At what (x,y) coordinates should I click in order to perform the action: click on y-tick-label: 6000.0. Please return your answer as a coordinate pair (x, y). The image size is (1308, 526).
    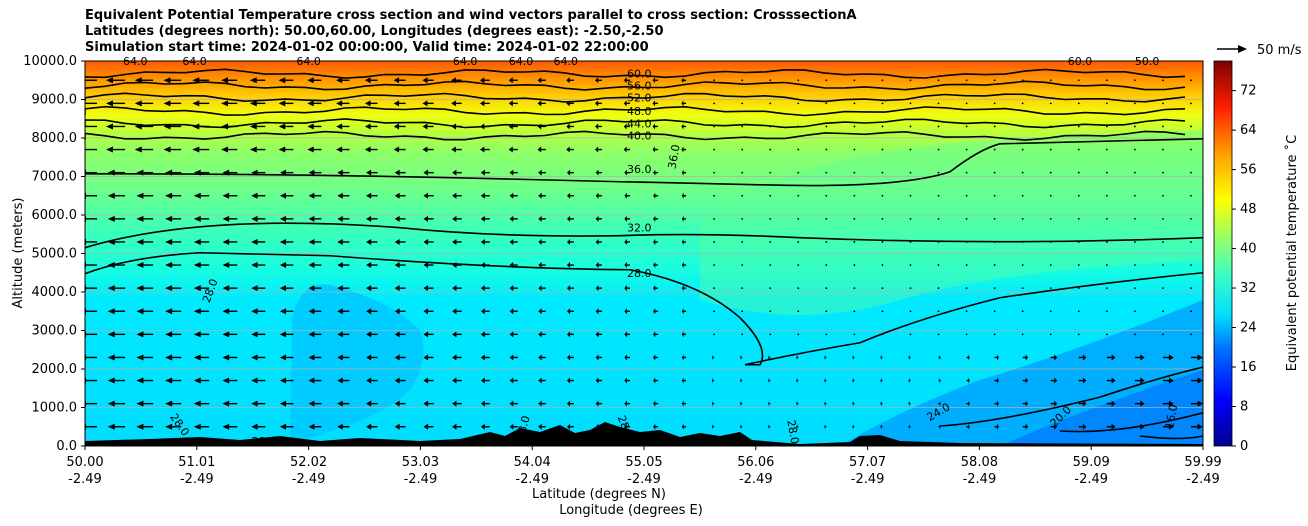
    Looking at the image, I should click on (55, 215).